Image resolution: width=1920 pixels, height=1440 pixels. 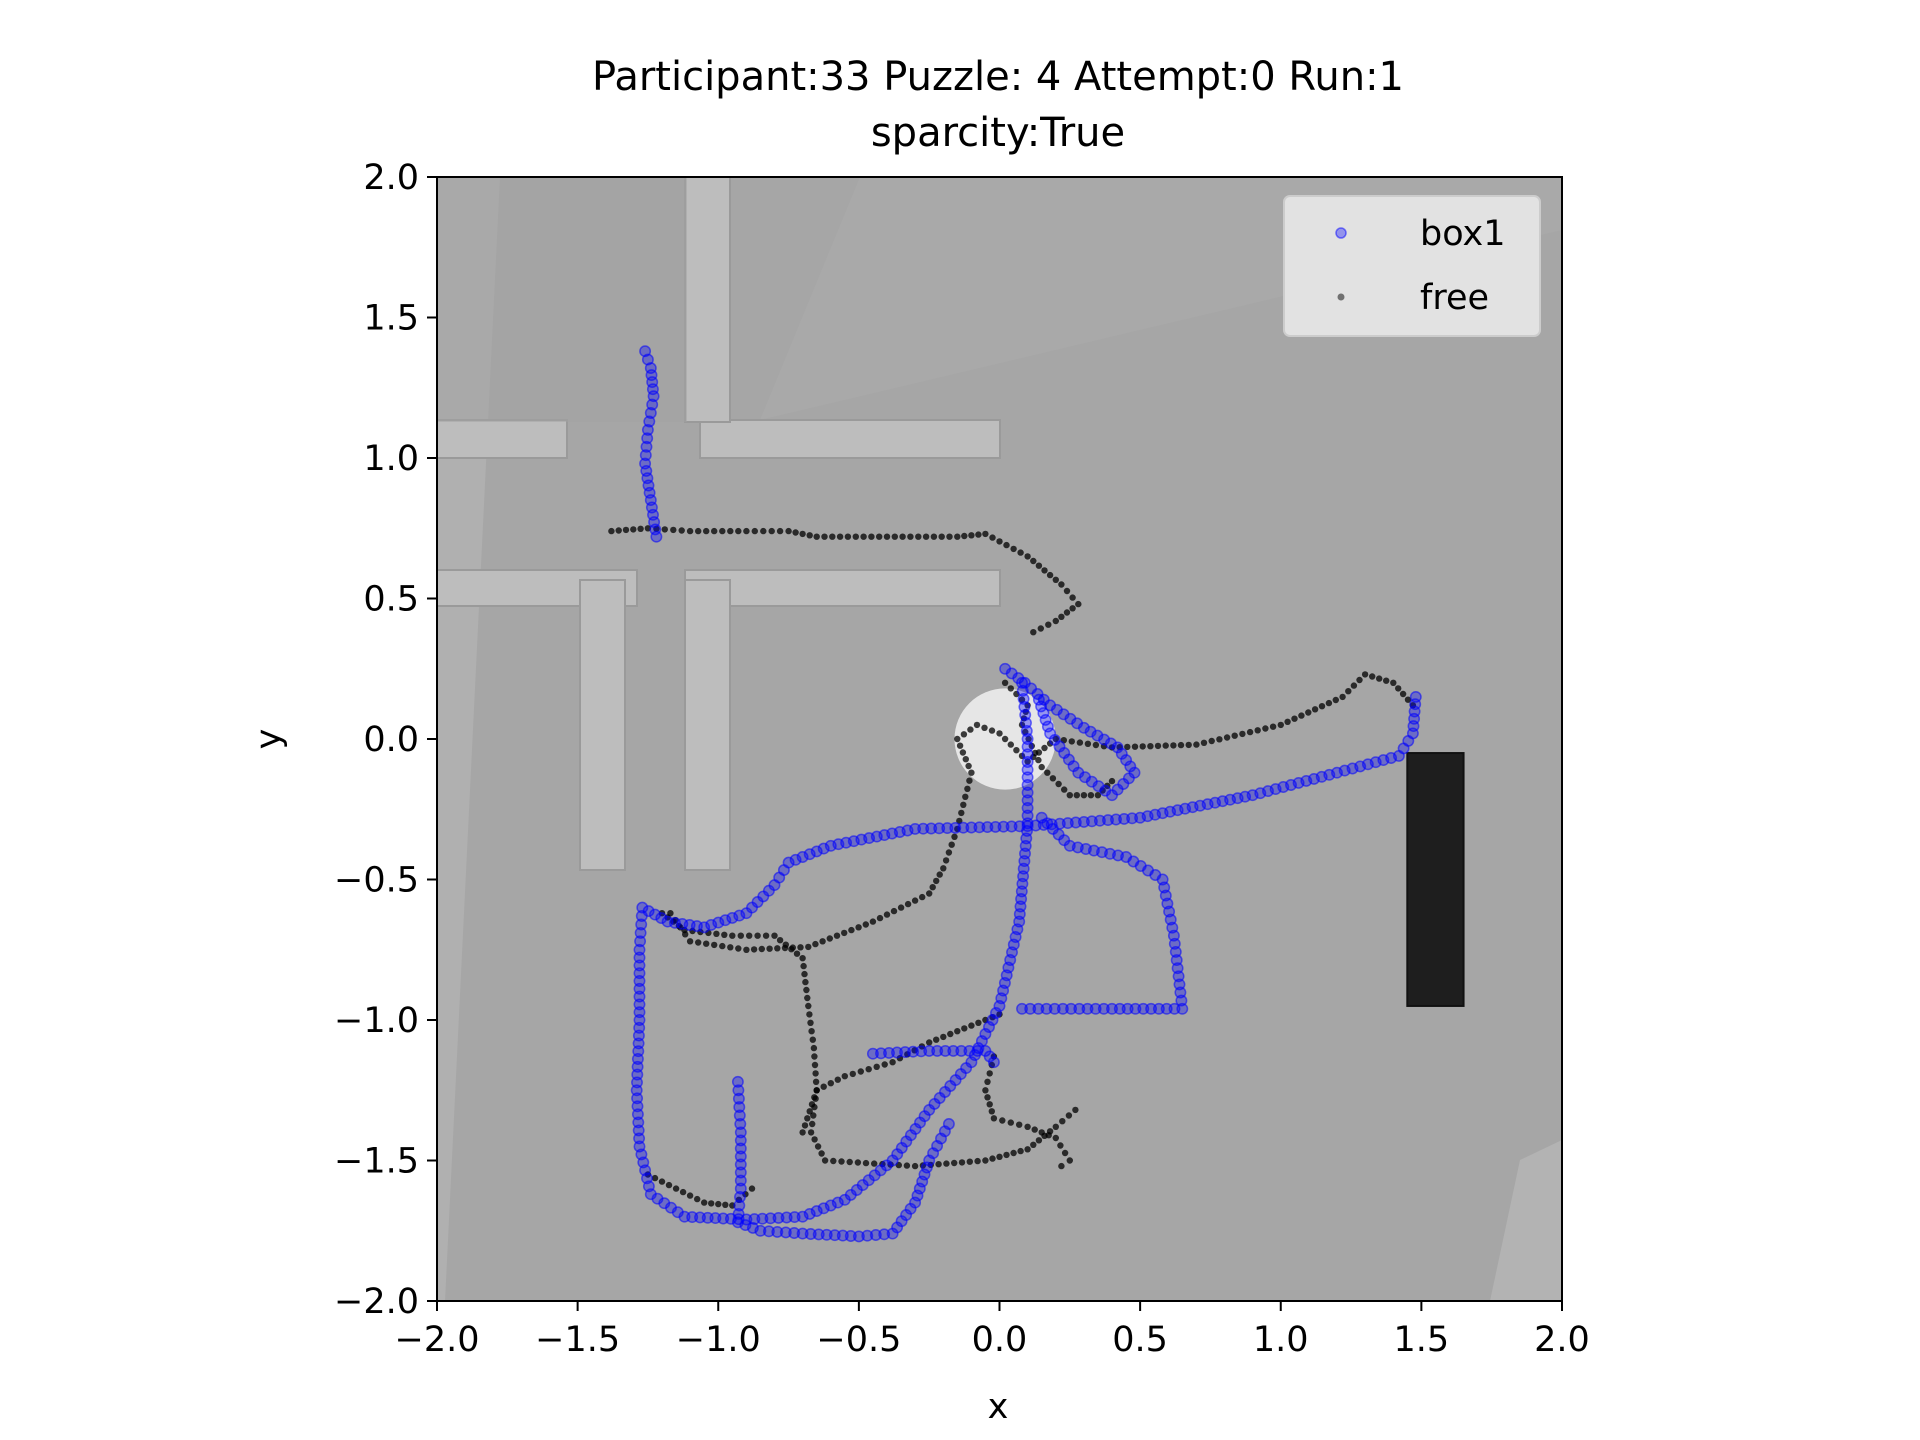 I want to click on legend-marker-box1, so click(x=1341, y=233).